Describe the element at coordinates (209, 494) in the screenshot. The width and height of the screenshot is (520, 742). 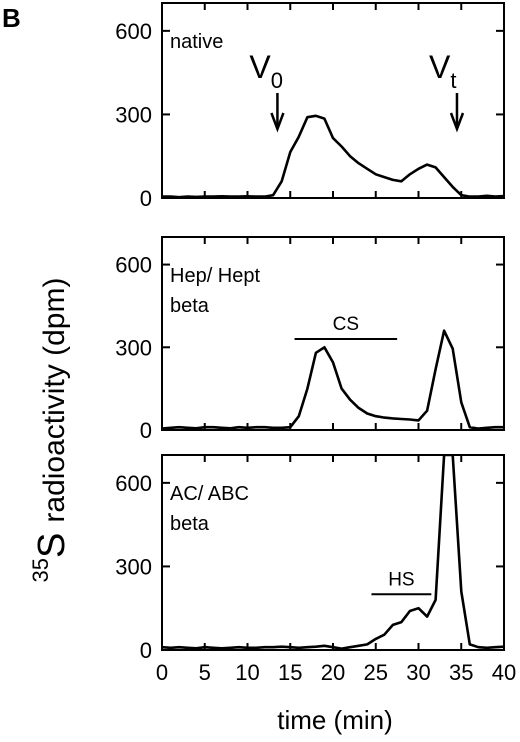
I see `panel-annotation: AC/ ABC` at that location.